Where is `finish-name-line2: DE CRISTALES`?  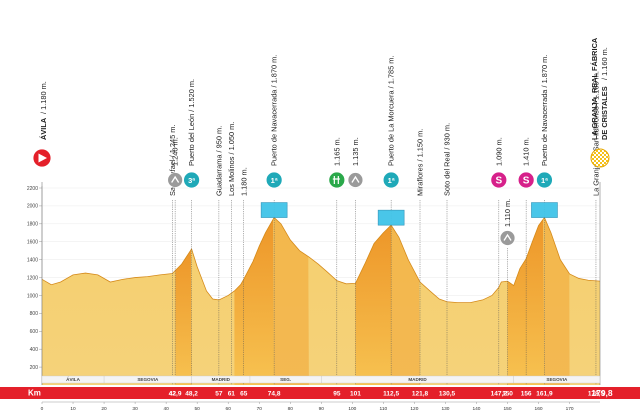 finish-name-line2: DE CRISTALES is located at coordinates (604, 113).